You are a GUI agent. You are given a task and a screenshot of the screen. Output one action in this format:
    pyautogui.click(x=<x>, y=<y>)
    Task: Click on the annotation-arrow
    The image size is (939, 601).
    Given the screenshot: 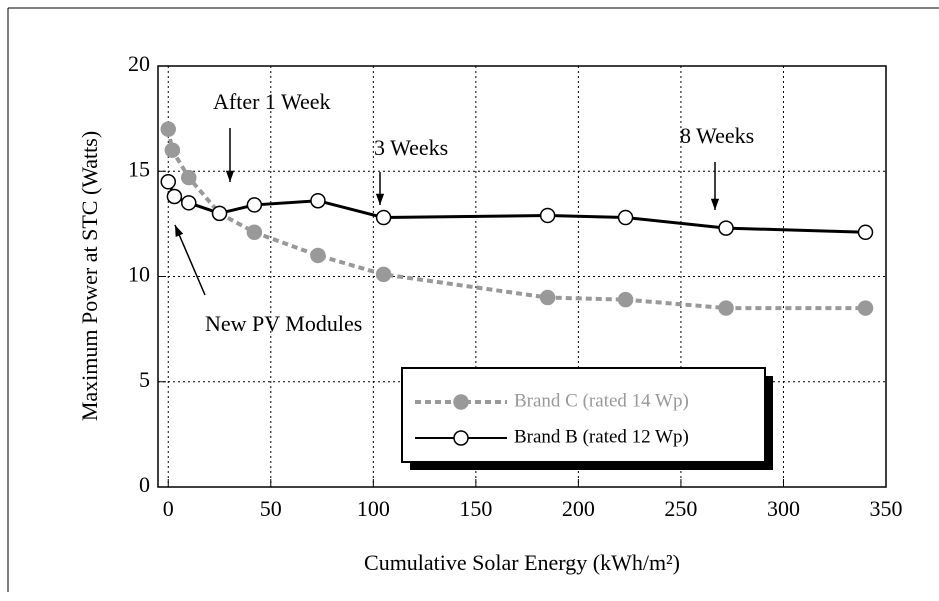 What is the action you would take?
    pyautogui.click(x=190, y=260)
    